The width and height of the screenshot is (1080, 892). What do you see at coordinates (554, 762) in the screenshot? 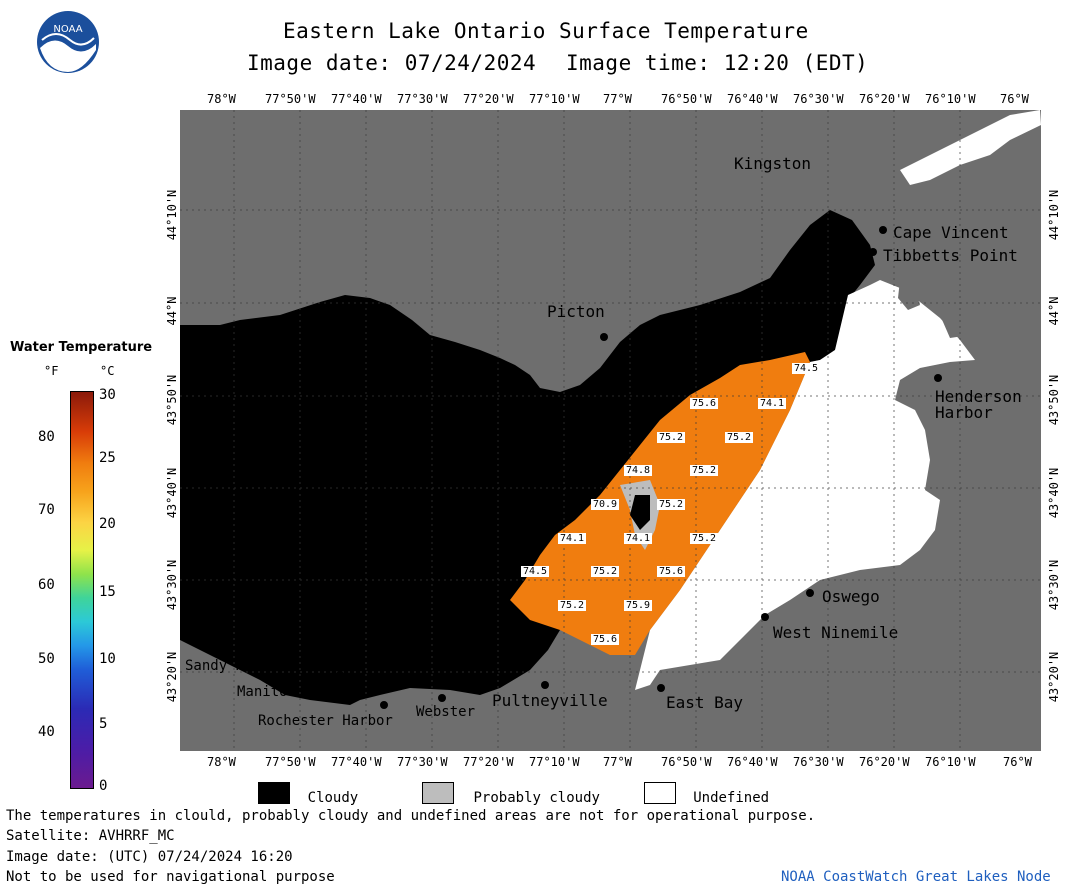
I see `lon-tick-bottom: 77°10'W` at bounding box center [554, 762].